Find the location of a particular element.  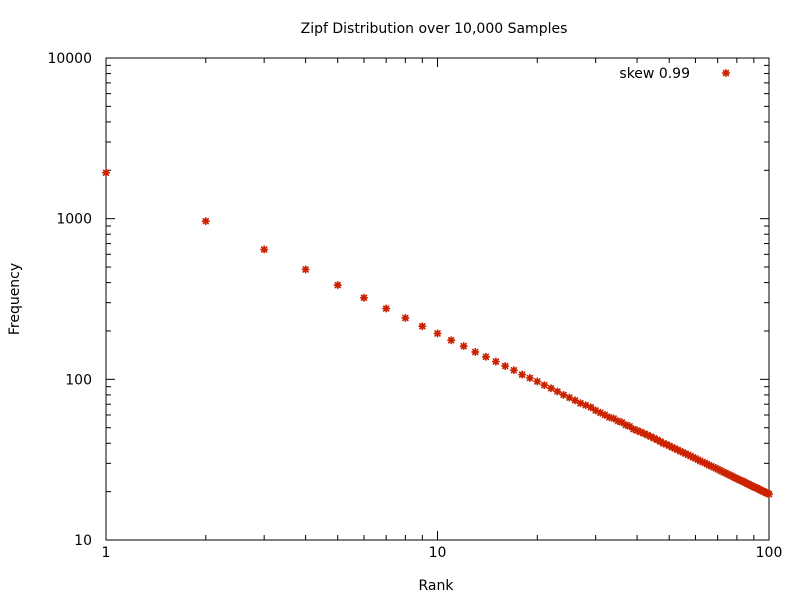

x-tick-label: 10 is located at coordinates (438, 553).